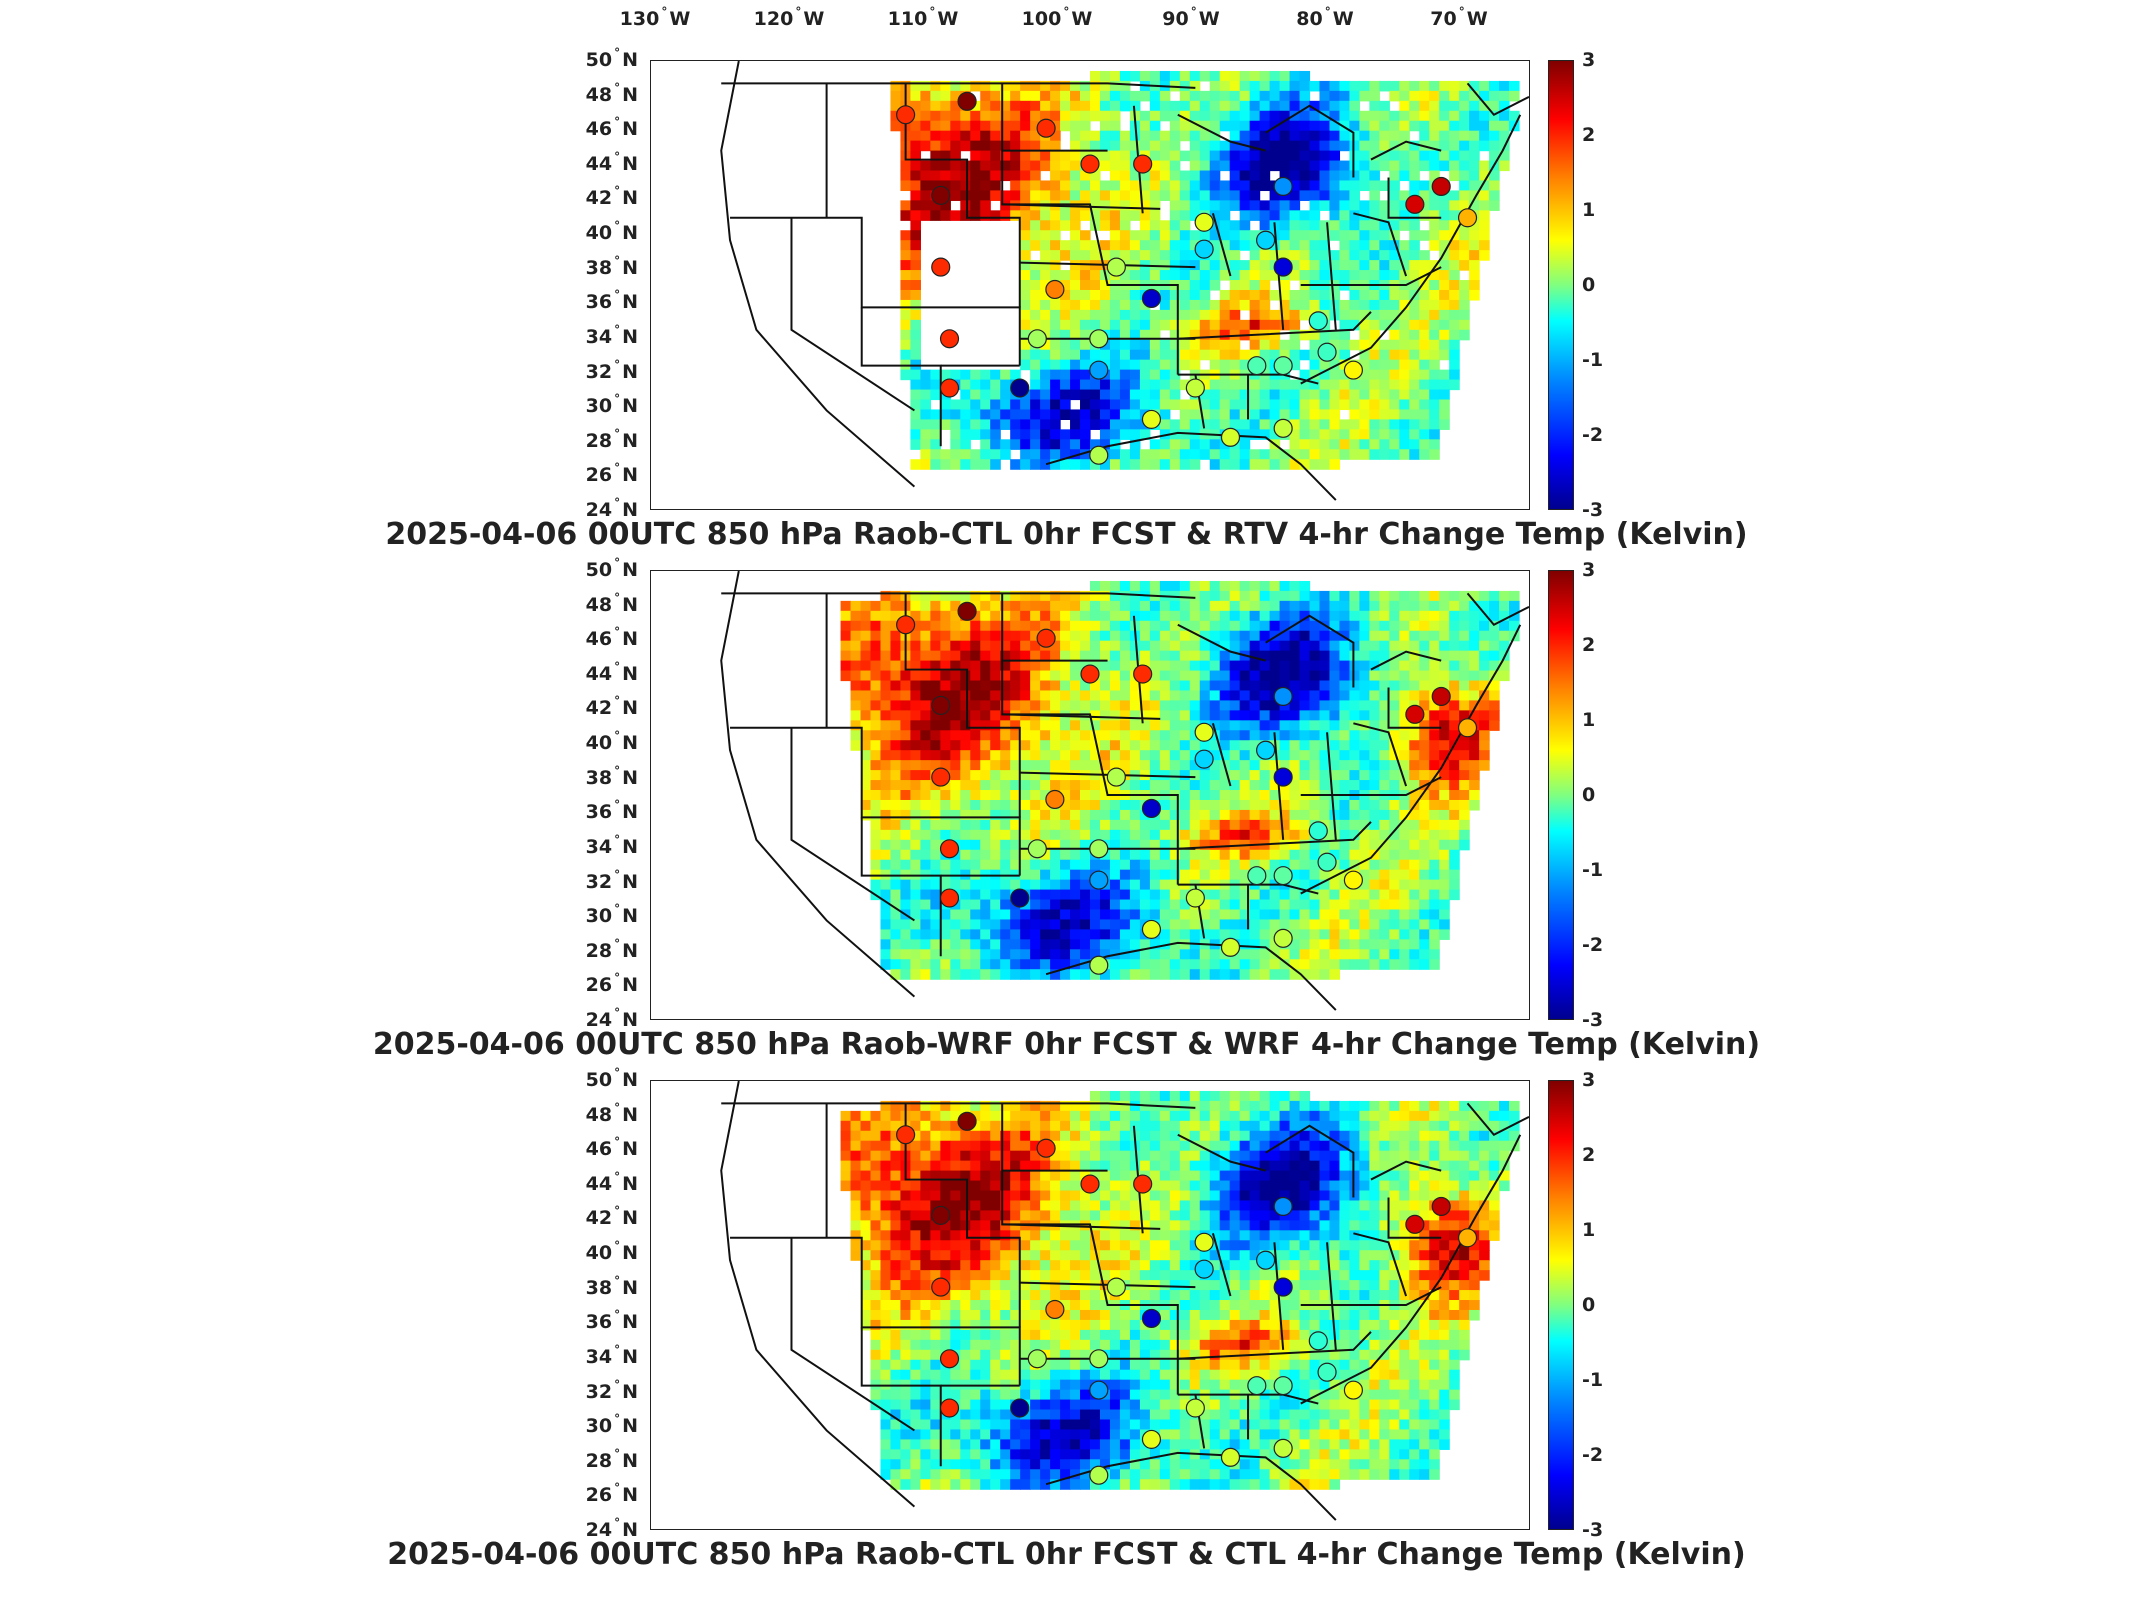 Image resolution: width=2133 pixels, height=1600 pixels. I want to click on lat-label: 32 ° N, so click(611, 880).